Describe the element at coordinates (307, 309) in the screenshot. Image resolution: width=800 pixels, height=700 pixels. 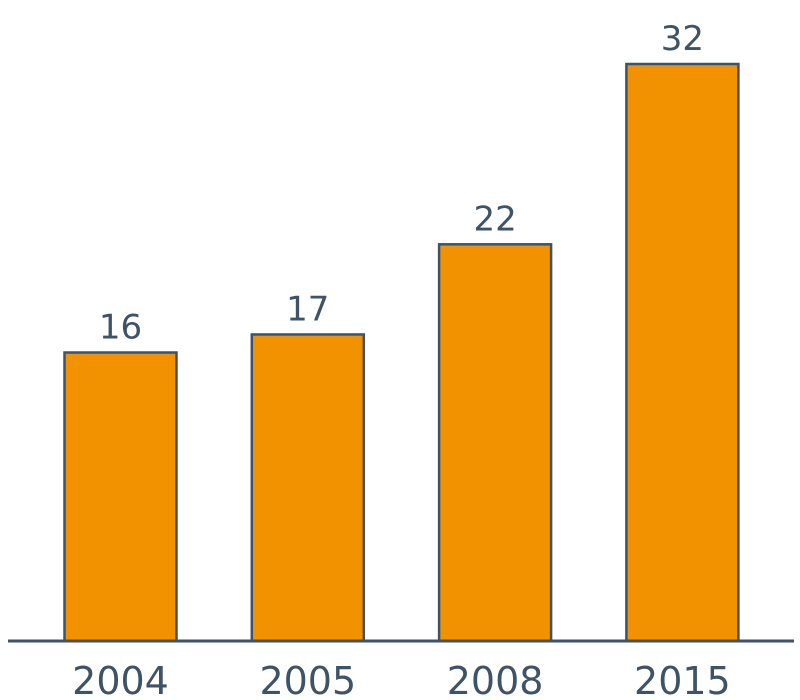
I see `value-label-2005: 17` at that location.